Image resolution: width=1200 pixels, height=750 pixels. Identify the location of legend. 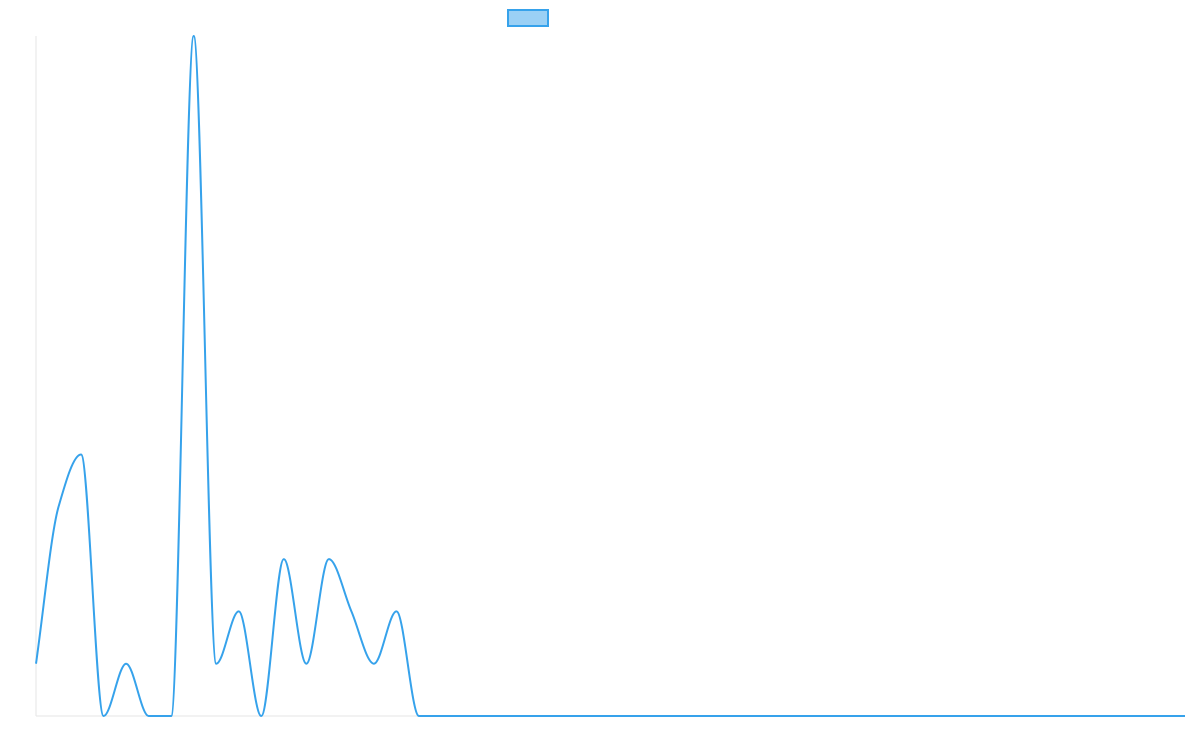
(528, 18).